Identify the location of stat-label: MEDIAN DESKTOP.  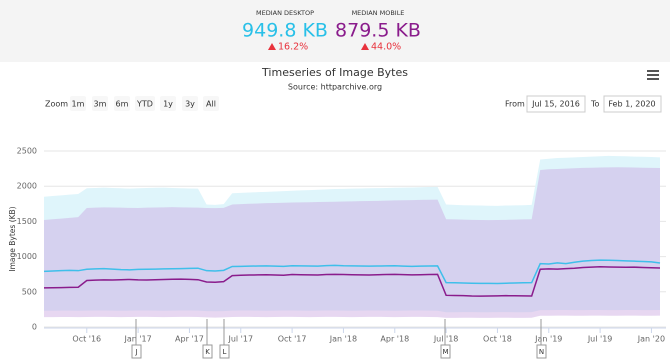
(285, 13).